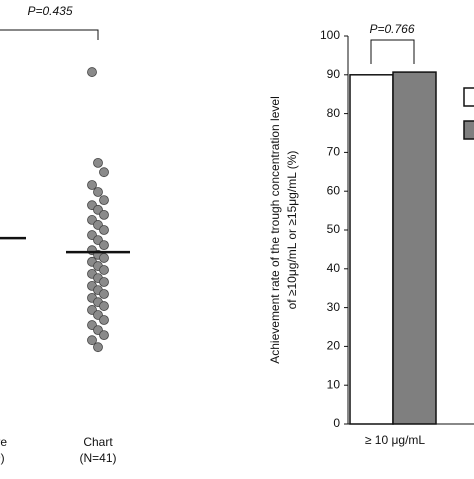 The image size is (474, 479). Describe the element at coordinates (330, 35) in the screenshot. I see `y-tick-label: 100` at that location.